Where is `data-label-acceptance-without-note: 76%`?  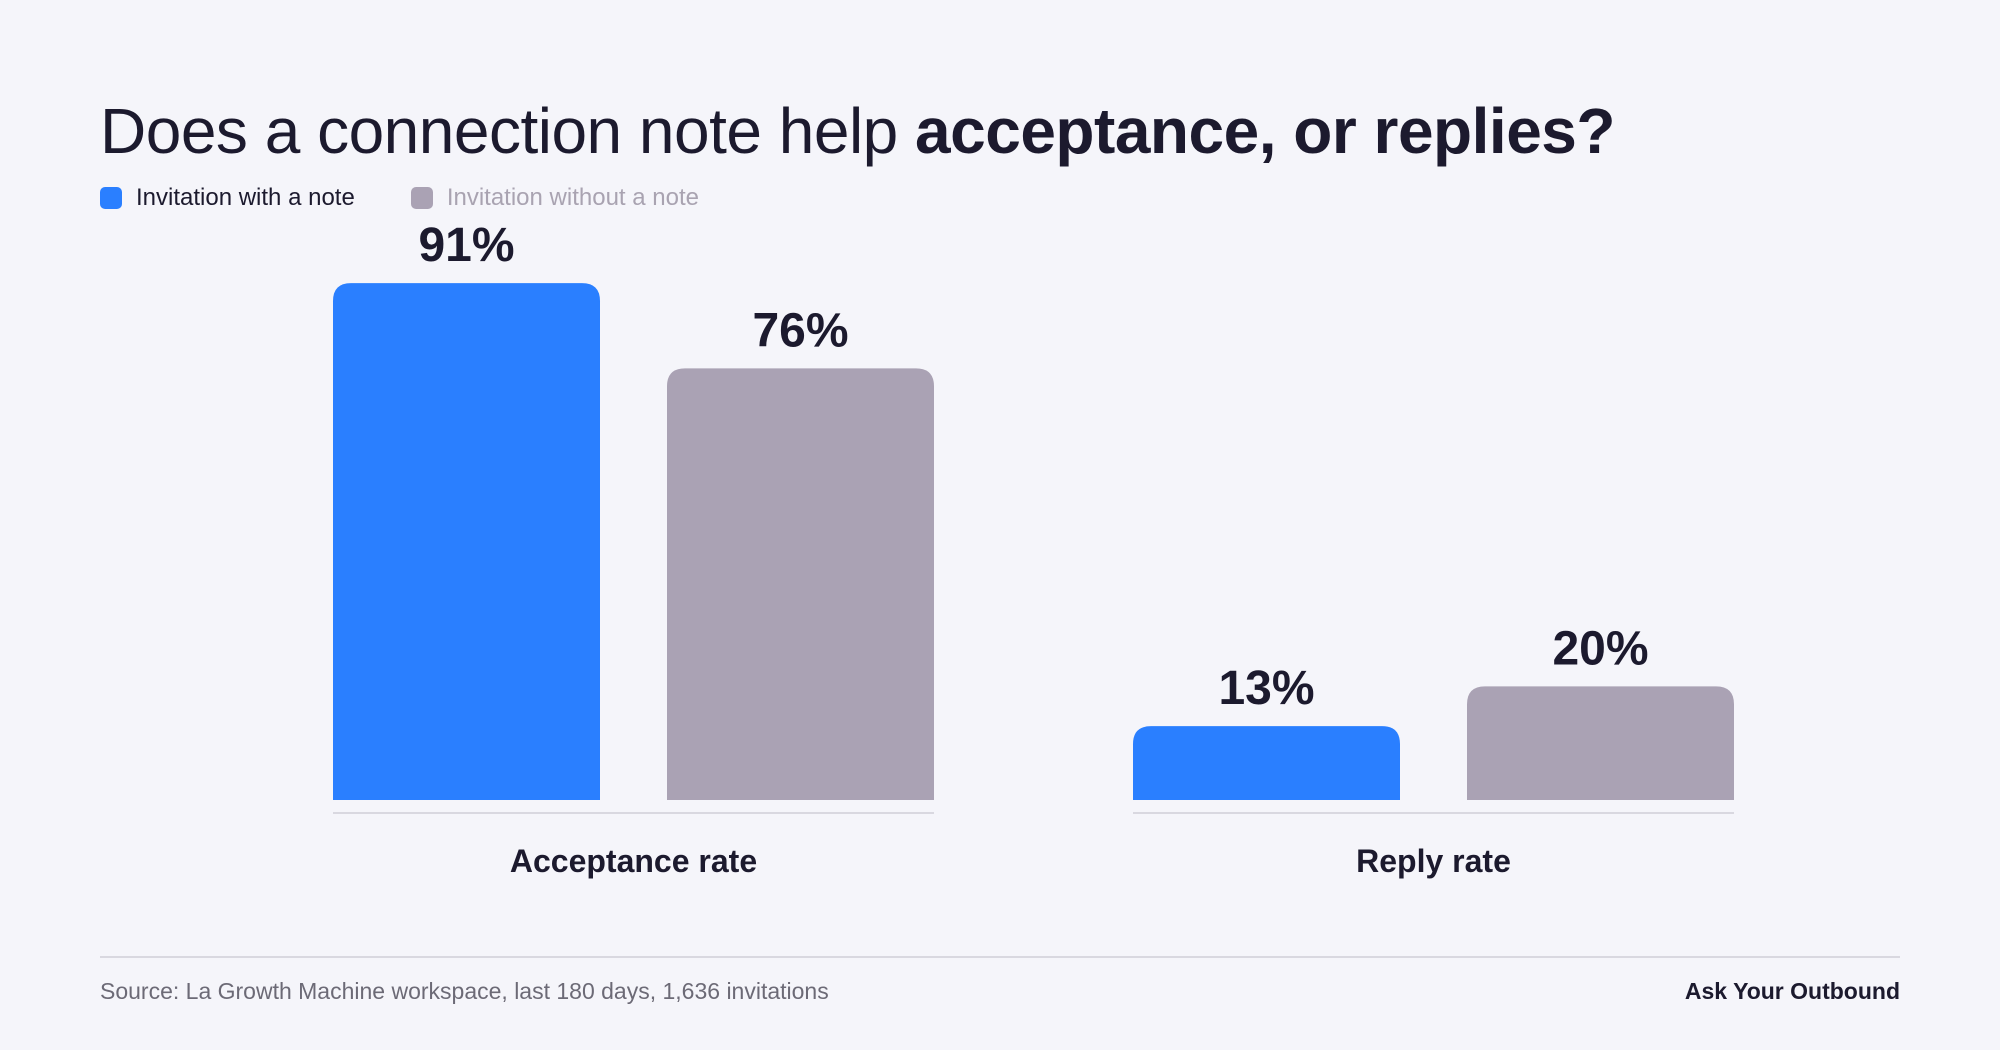 data-label-acceptance-without-note: 76% is located at coordinates (800, 330).